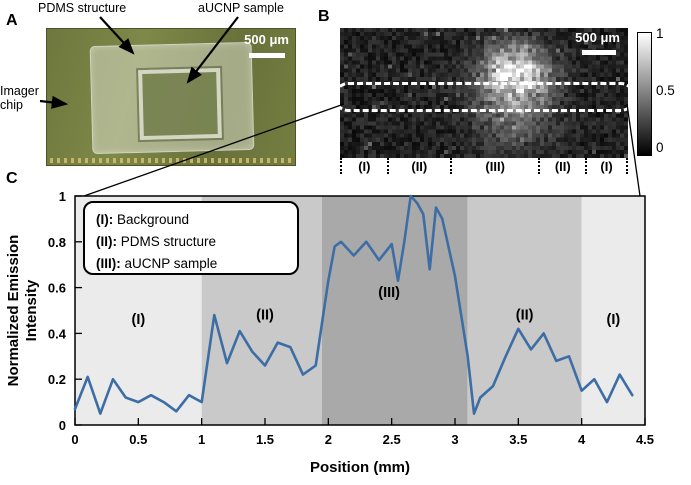 Image resolution: width=691 pixels, height=485 pixels. Describe the element at coordinates (265, 439) in the screenshot. I see `x-tick-label: 1.5` at that location.